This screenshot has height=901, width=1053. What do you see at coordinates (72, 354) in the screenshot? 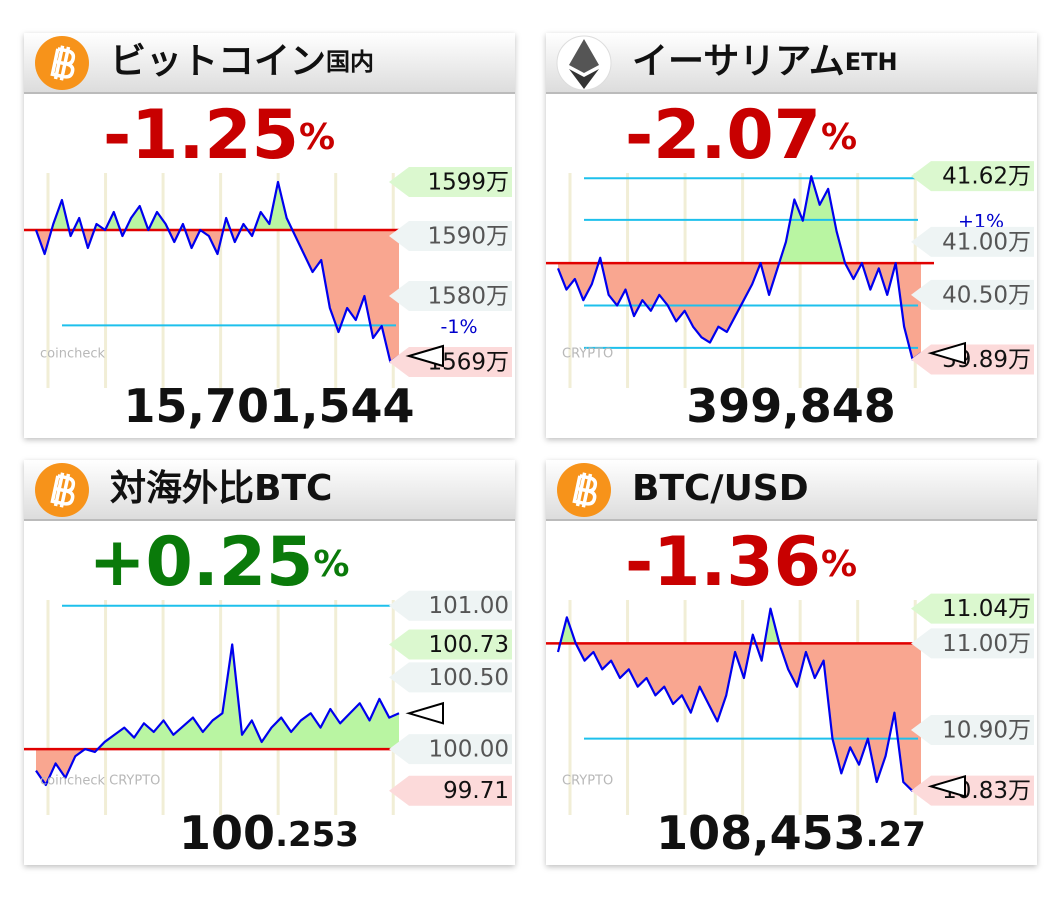
I see `watermark: coincheck` at bounding box center [72, 354].